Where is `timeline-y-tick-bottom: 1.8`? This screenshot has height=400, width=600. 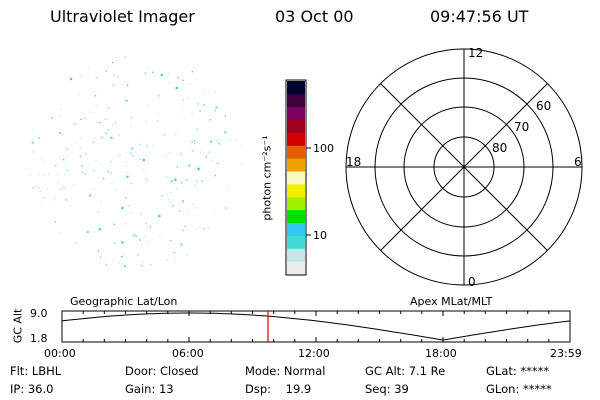
timeline-y-tick-bottom: 1.8 is located at coordinates (39, 338).